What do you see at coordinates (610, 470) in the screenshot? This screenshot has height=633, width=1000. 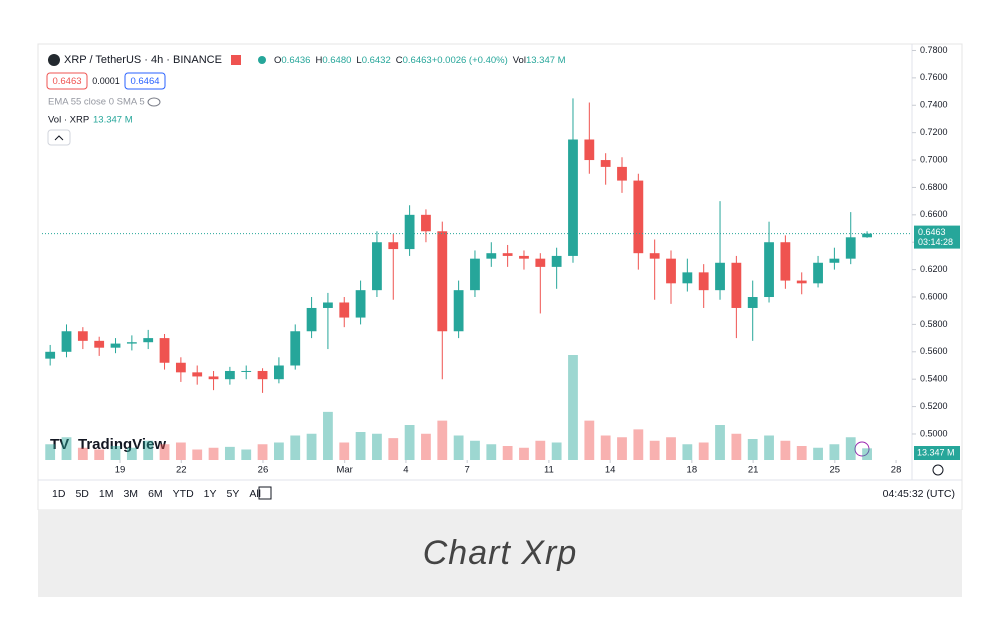 I see `x-tick-label: 14` at bounding box center [610, 470].